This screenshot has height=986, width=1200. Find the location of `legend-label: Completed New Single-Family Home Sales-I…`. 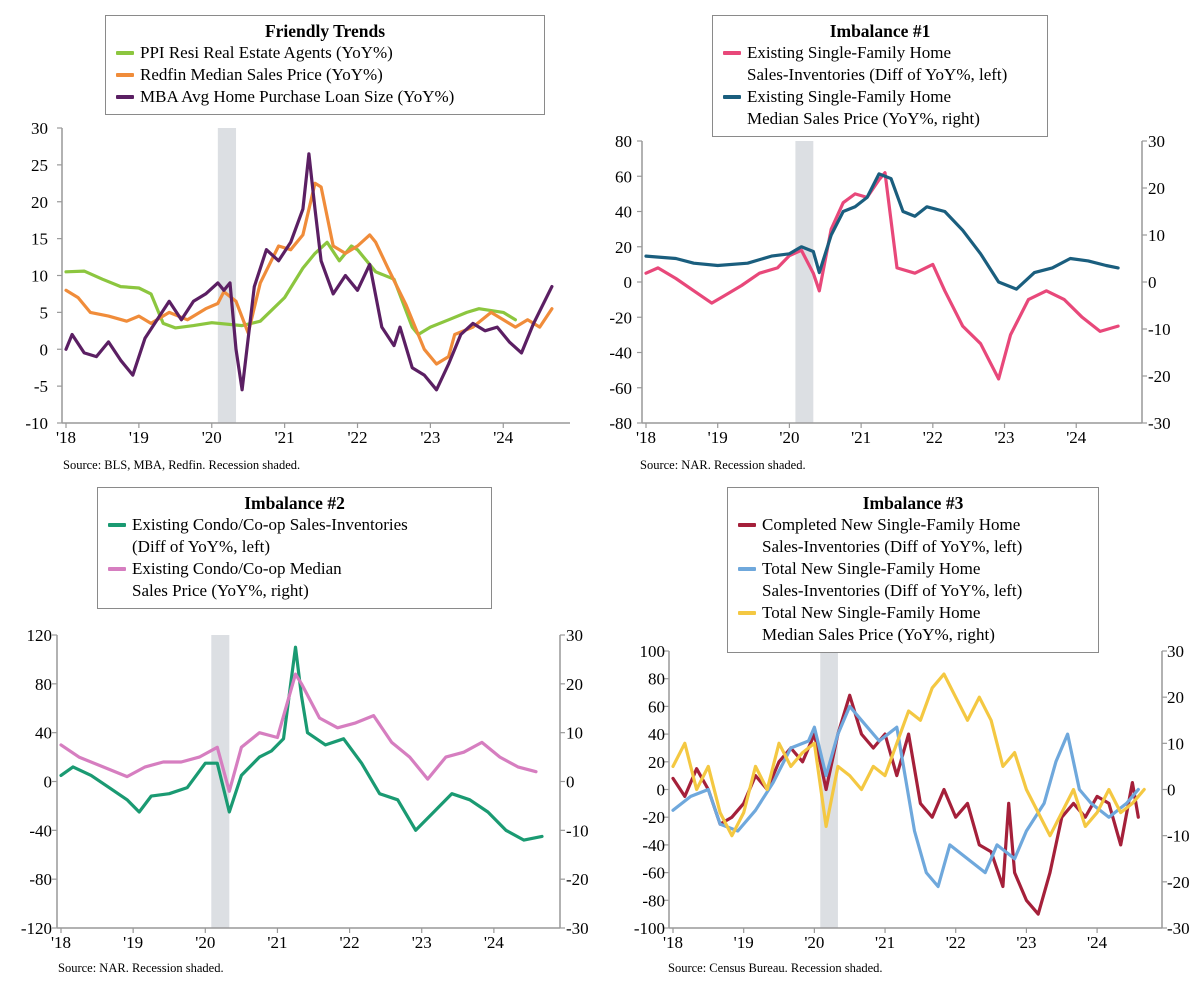

legend-label: Completed New Single-Family Home Sales-I… is located at coordinates (892, 535).